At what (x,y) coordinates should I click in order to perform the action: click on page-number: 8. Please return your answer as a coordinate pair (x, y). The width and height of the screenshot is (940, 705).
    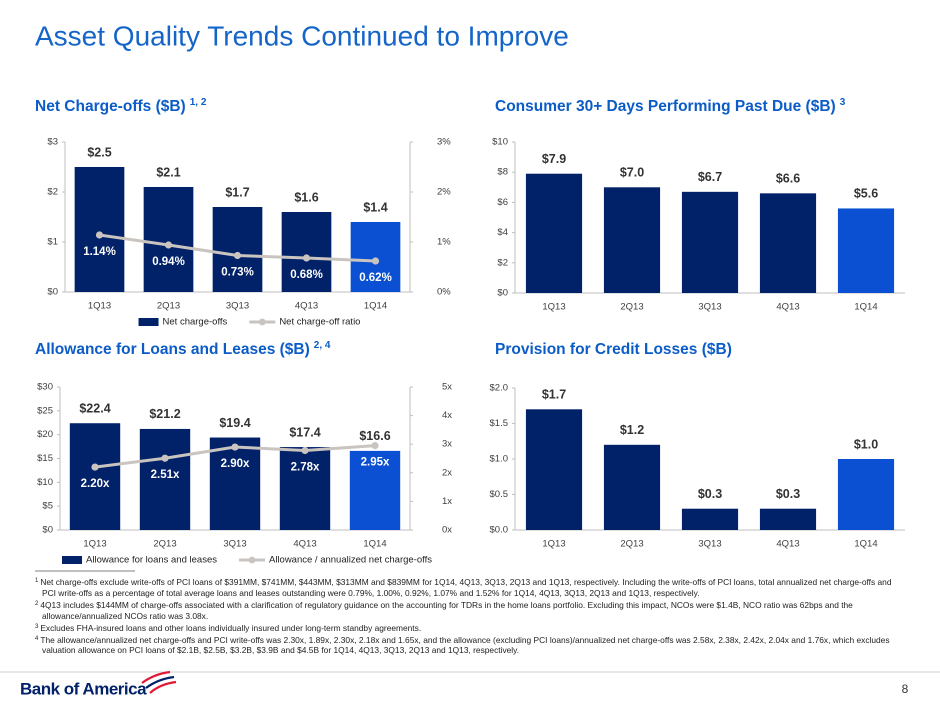
    Looking at the image, I should click on (905, 689).